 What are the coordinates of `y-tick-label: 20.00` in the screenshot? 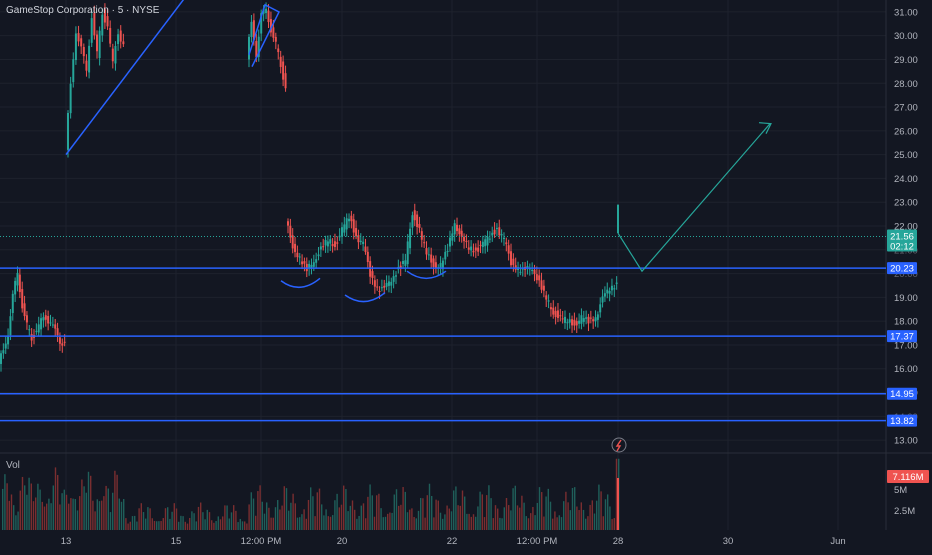 It's located at (906, 274).